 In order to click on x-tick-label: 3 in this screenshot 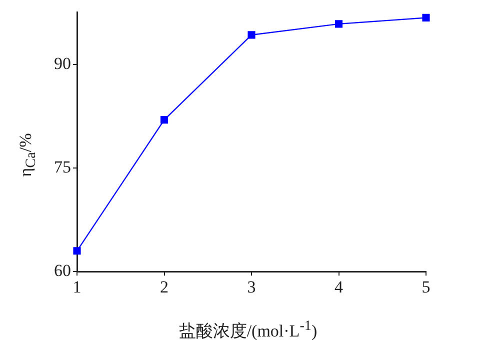, I will do `click(251, 286)`.